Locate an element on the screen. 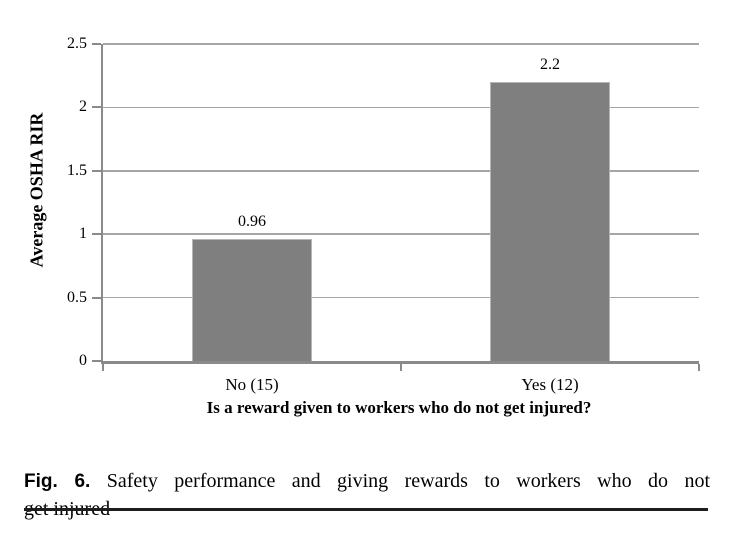  figure-number-label: Fig. 6. is located at coordinates (57, 481).